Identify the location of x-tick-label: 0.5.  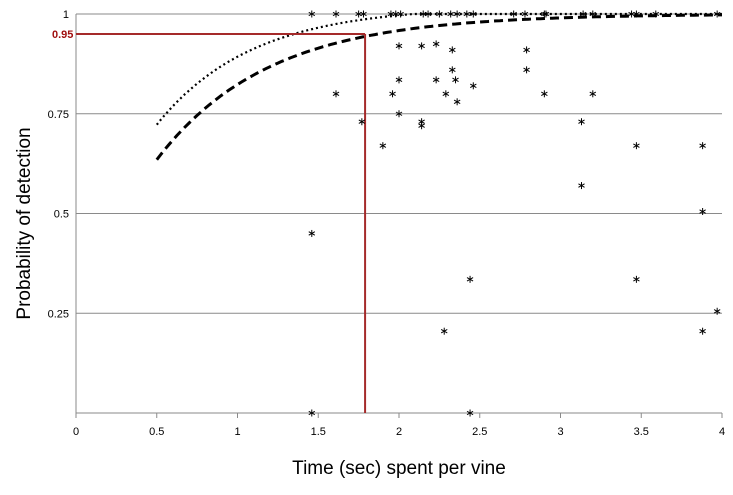
(156, 432).